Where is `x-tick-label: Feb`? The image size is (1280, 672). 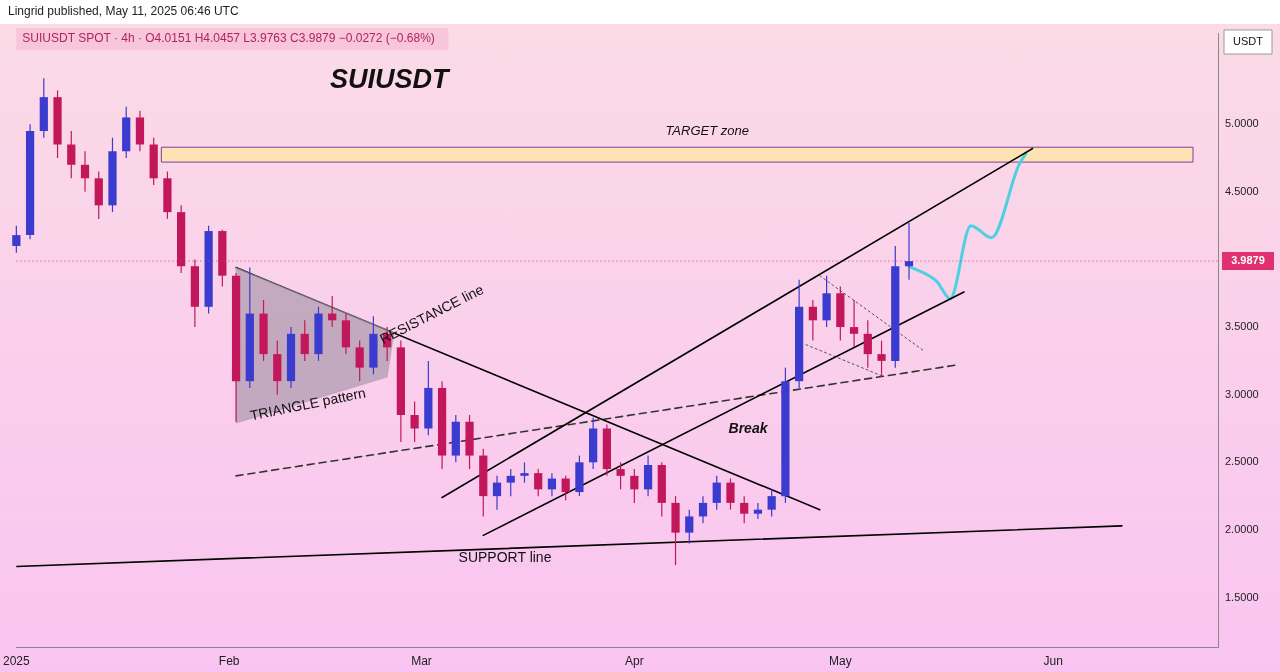
x-tick-label: Feb is located at coordinates (229, 661).